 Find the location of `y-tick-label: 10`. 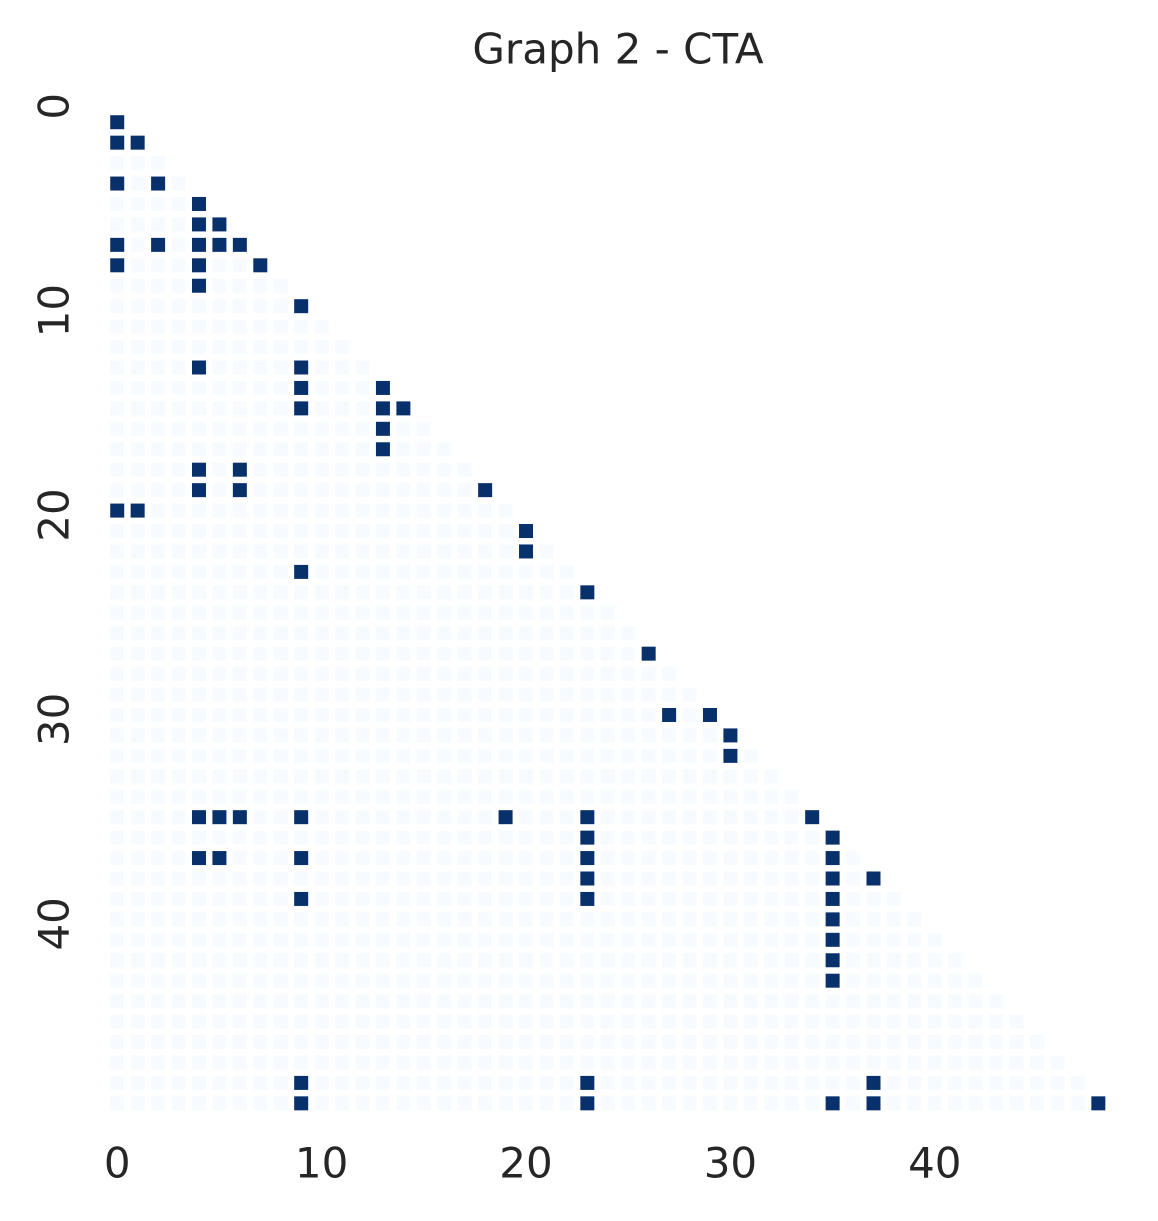

y-tick-label: 10 is located at coordinates (54, 310).